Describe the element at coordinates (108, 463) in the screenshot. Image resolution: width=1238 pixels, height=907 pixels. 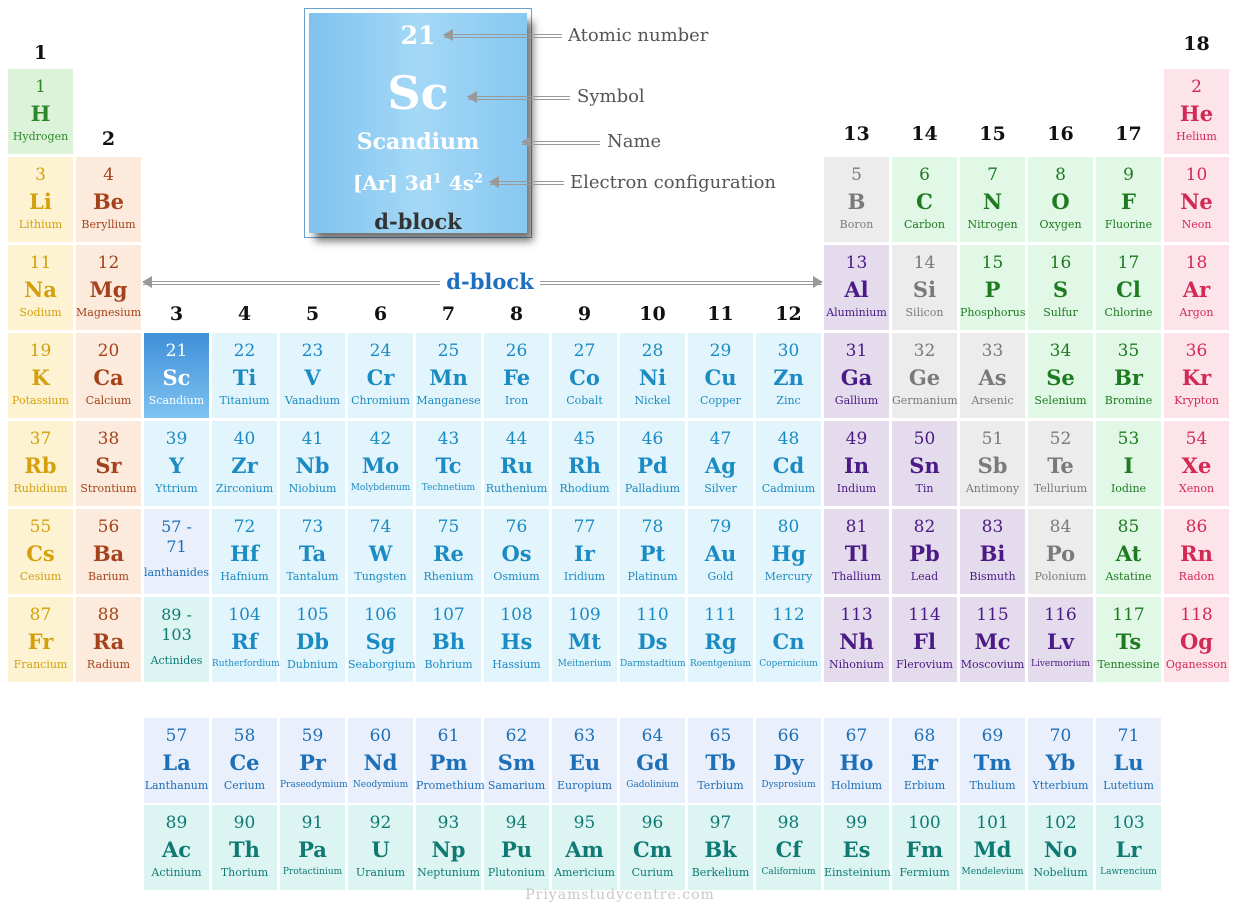
I see `element-cell-sr: 38 Sr Strontium` at that location.